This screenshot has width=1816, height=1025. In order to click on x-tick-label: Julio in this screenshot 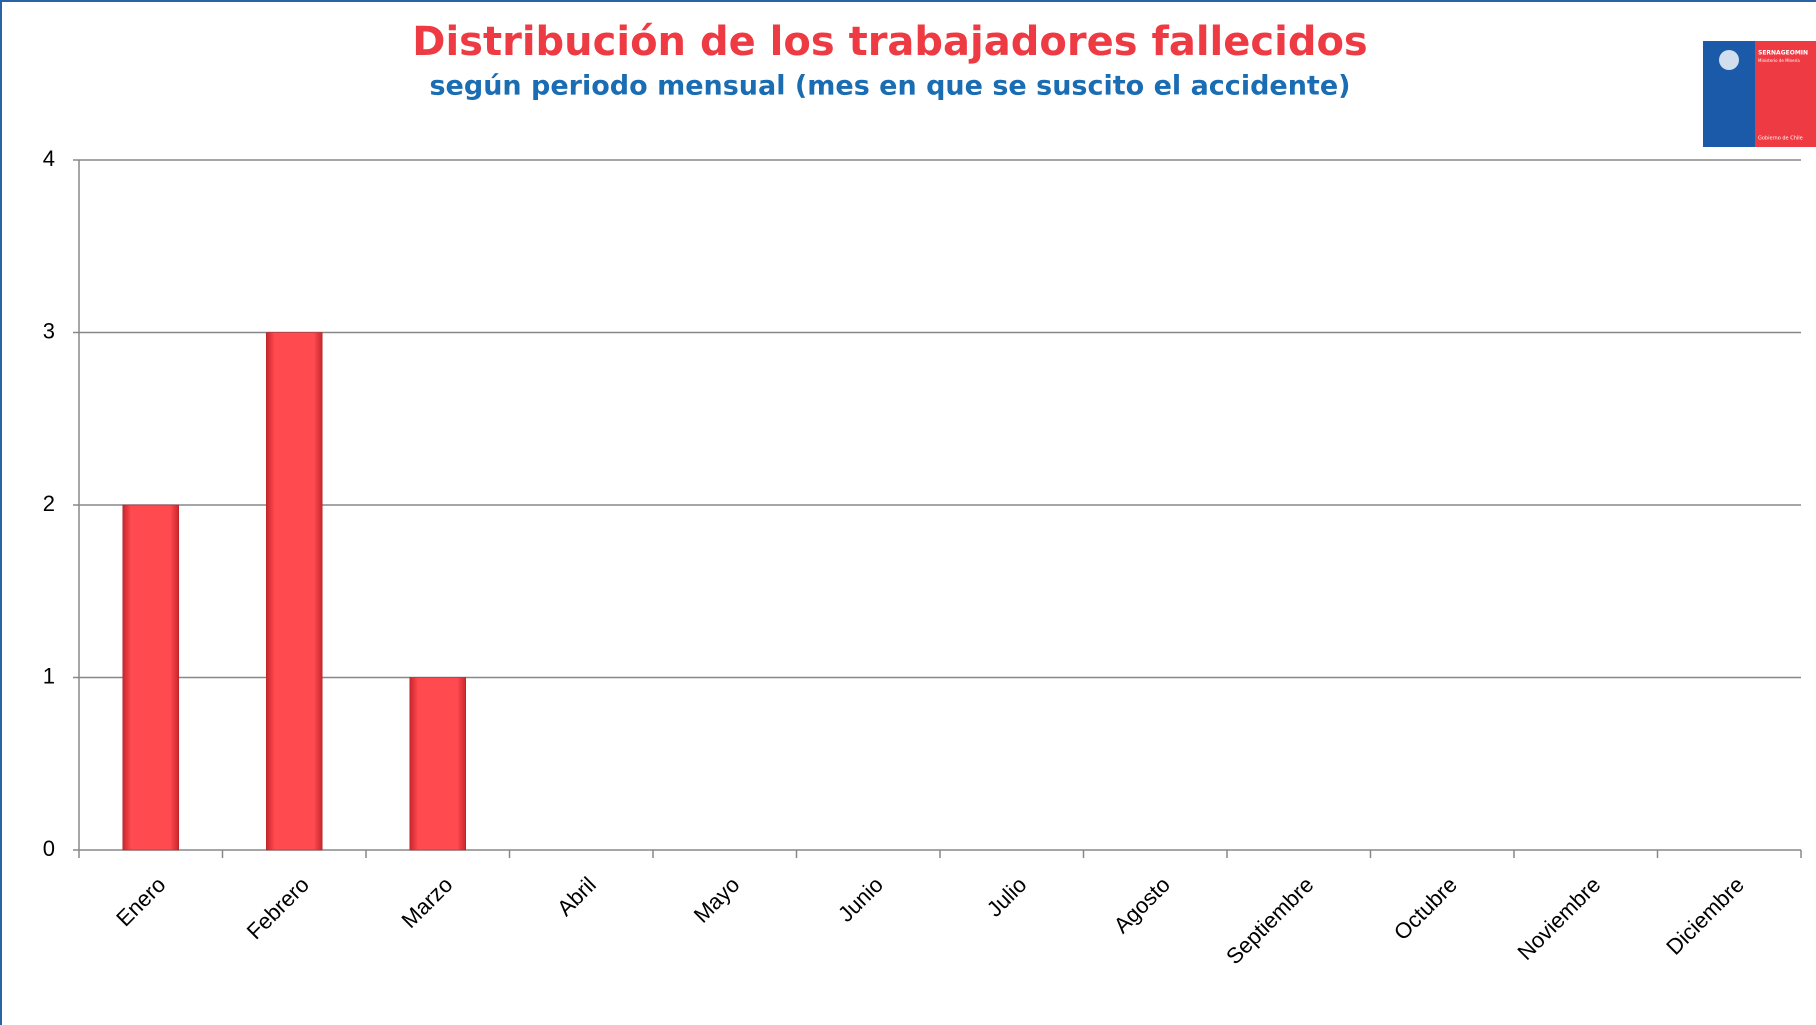, I will do `click(1007, 897)`.